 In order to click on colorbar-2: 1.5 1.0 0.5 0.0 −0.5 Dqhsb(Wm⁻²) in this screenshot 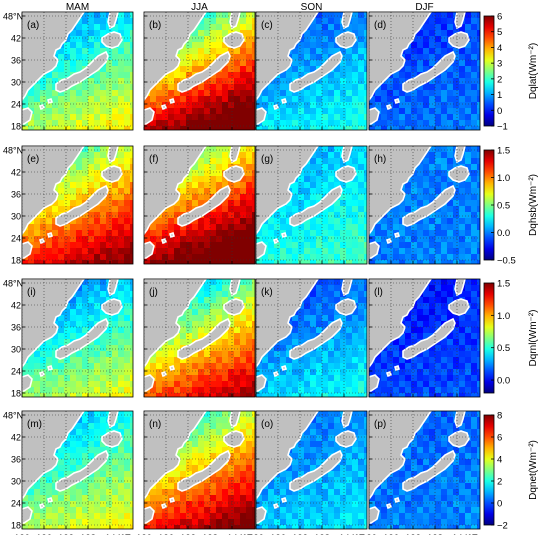, I will do `click(511, 206)`.